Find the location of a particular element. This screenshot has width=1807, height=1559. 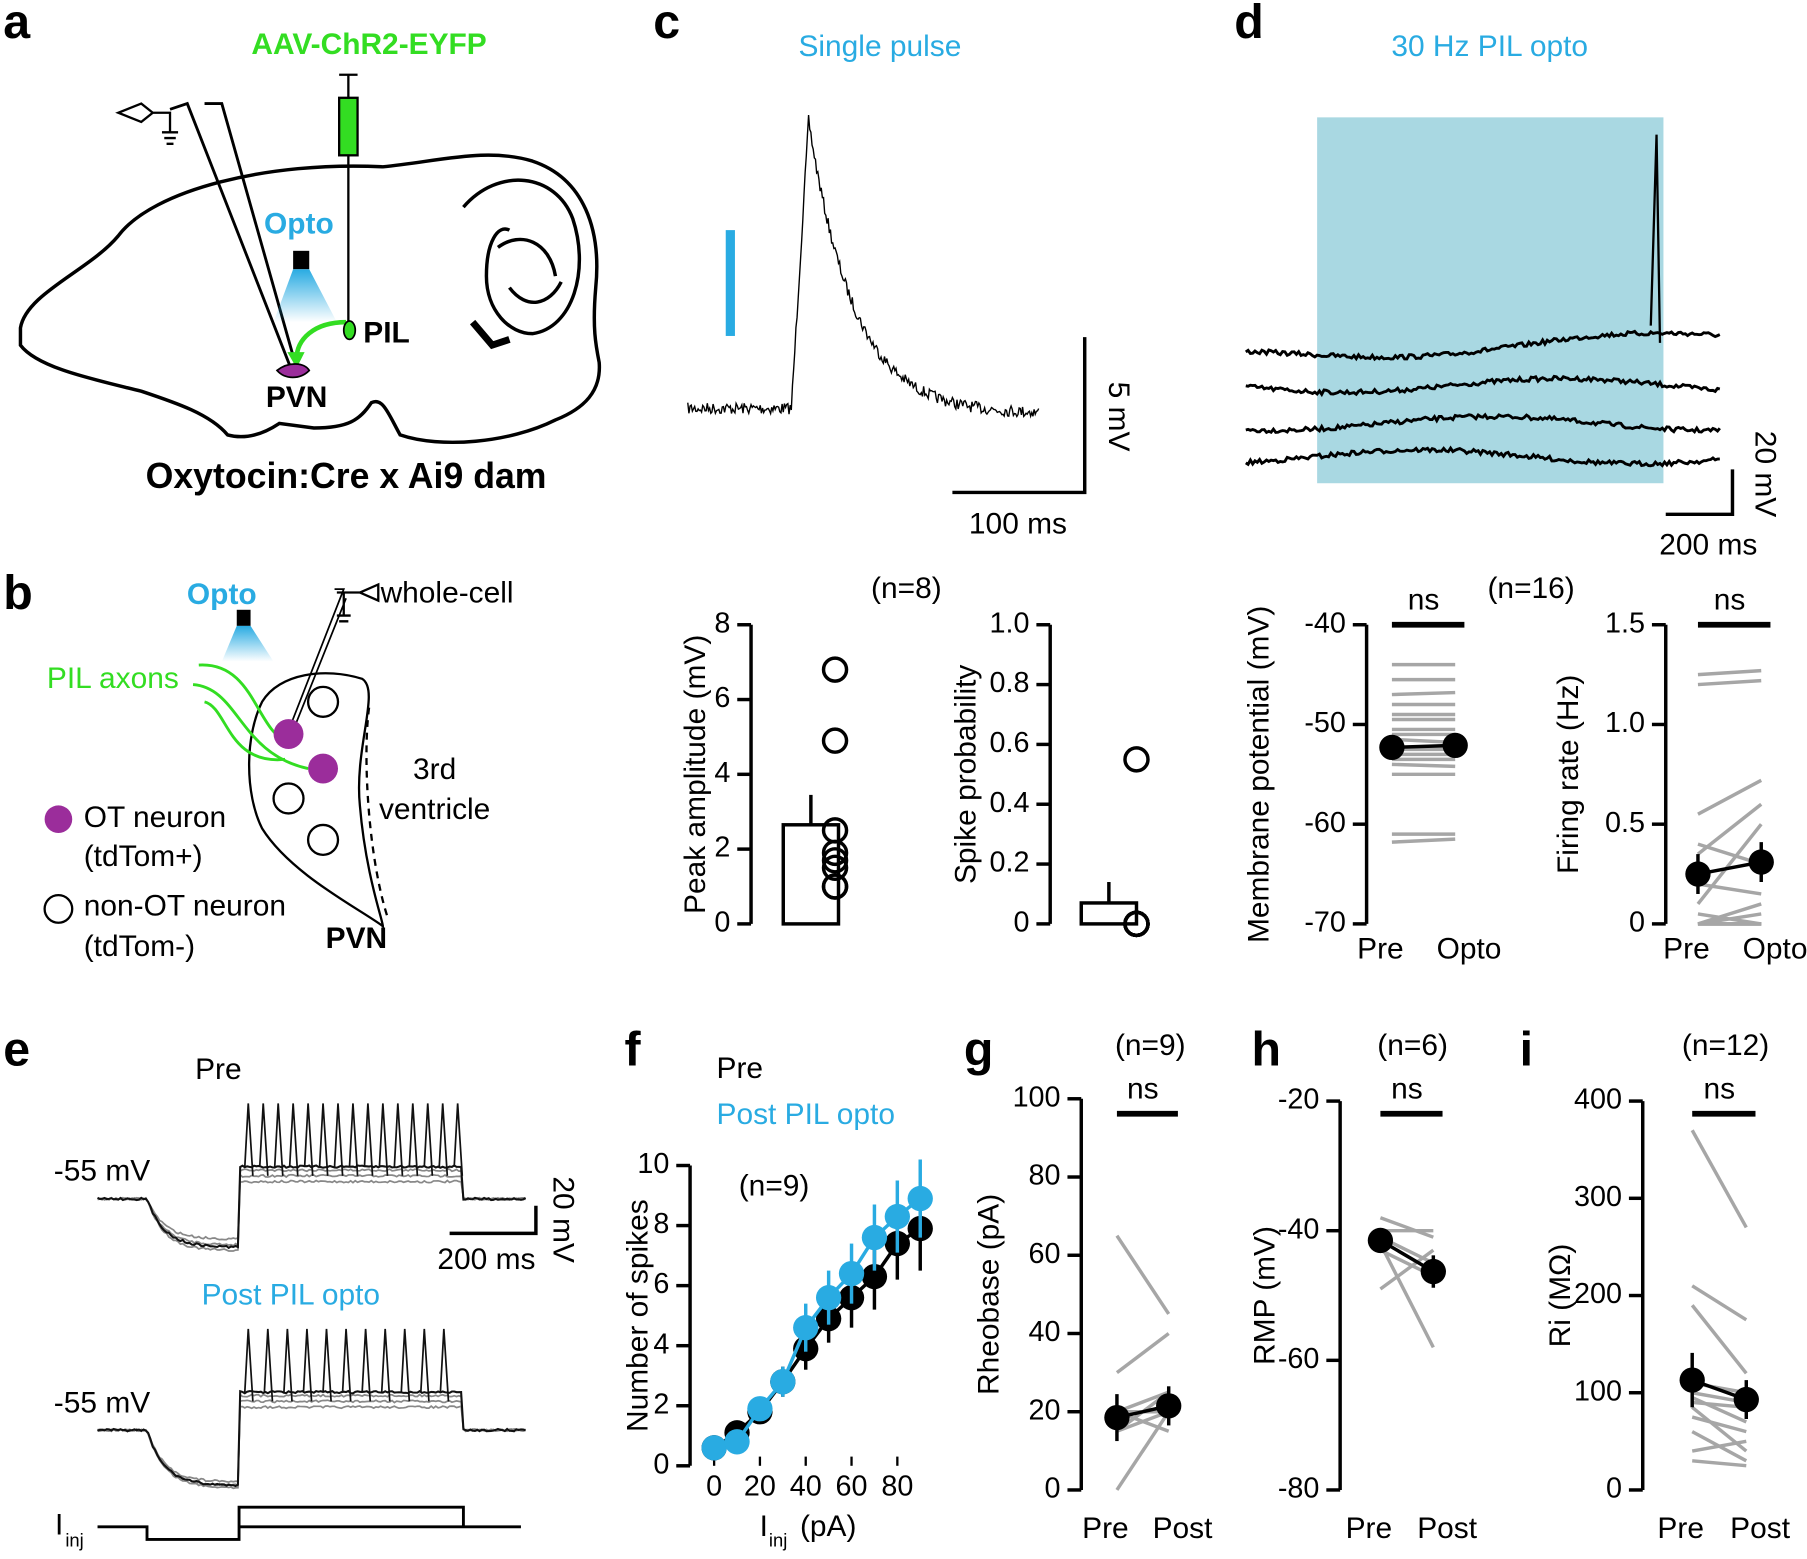

y-axis-label: Spike probability is located at coordinates (965, 774).